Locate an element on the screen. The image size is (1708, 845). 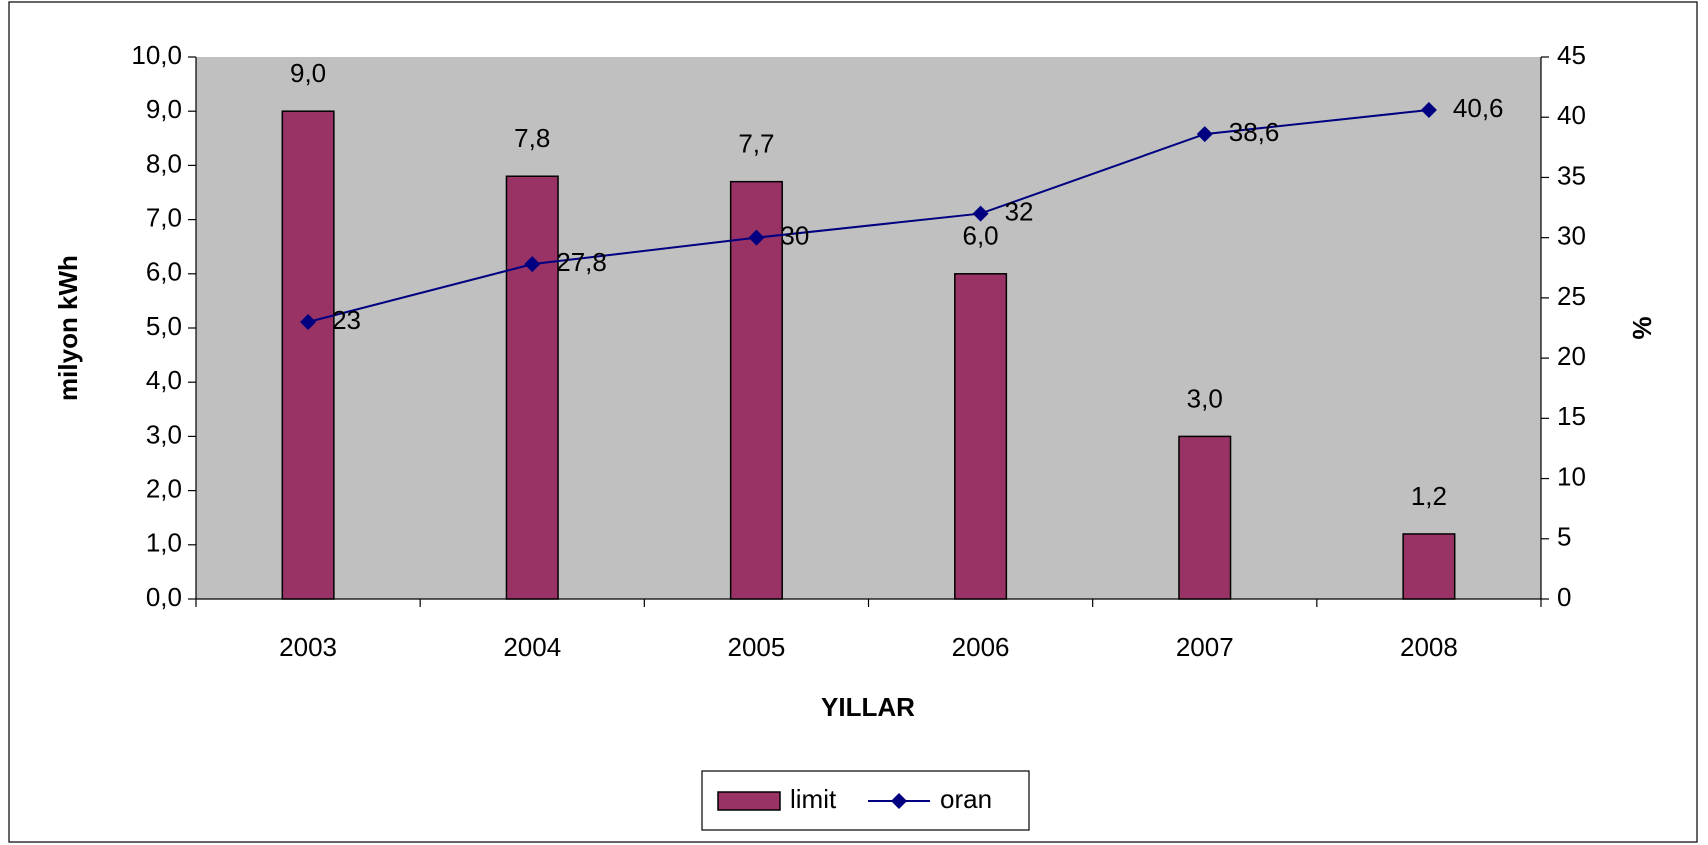
legend-swatch is located at coordinates (749, 801).